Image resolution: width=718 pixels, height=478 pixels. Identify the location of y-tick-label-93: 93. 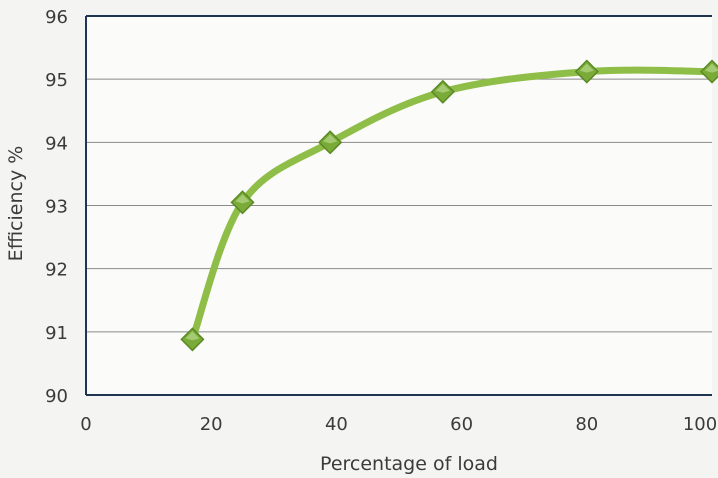
(56, 207).